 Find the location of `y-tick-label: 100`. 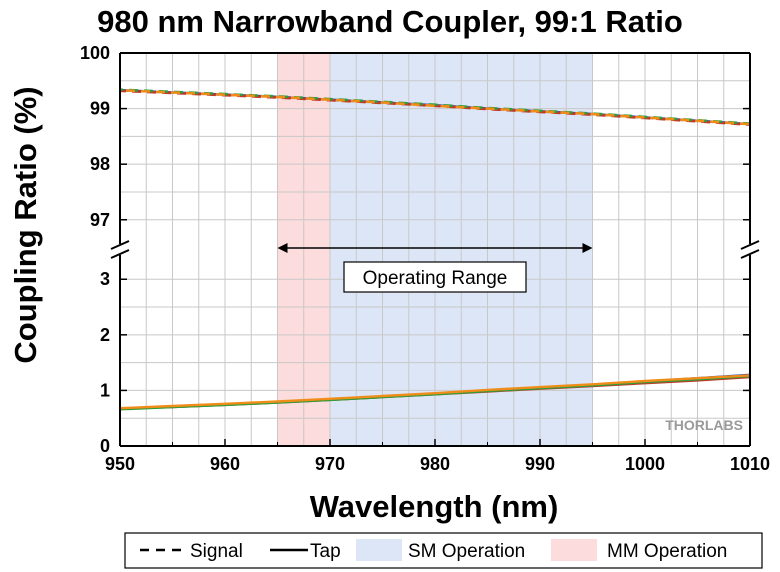

y-tick-label: 100 is located at coordinates (95, 53).